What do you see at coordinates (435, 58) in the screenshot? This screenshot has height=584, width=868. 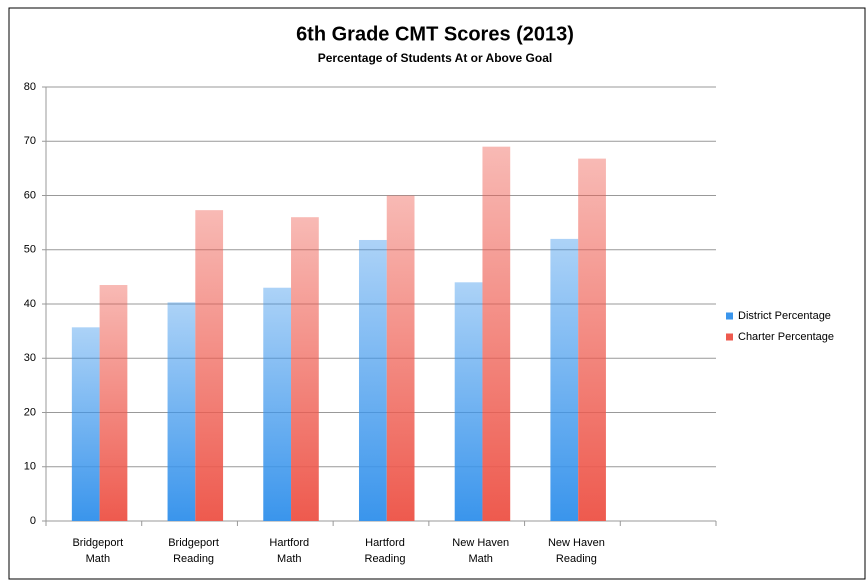 I see `chart-subtitle: Percentage of Students At or Above Goal` at bounding box center [435, 58].